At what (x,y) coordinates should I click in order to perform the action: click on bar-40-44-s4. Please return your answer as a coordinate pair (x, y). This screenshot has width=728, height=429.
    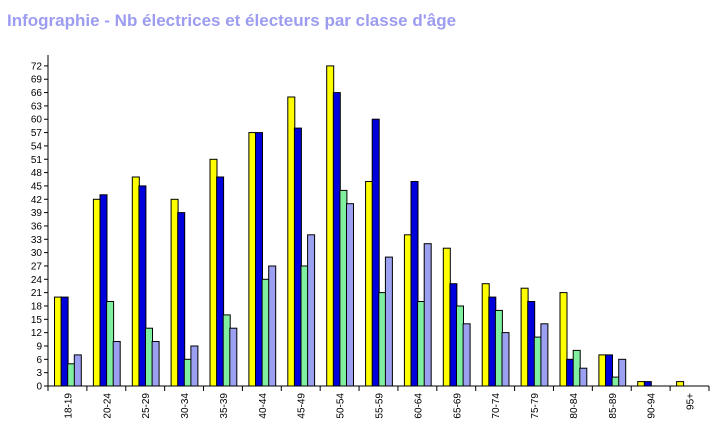
    Looking at the image, I should click on (272, 326).